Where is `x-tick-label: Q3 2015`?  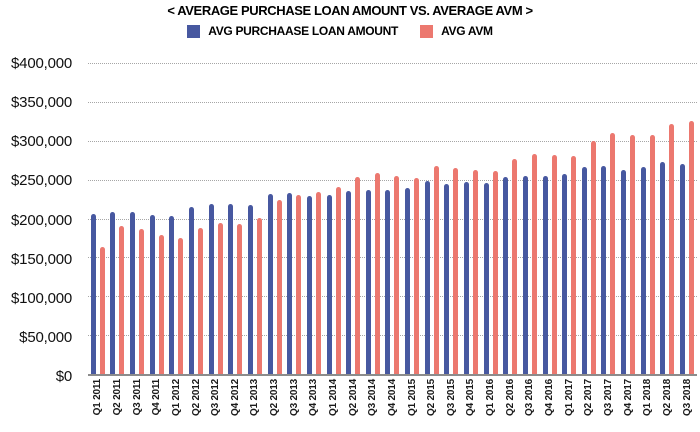
x-tick-label: Q3 2015 is located at coordinates (451, 397).